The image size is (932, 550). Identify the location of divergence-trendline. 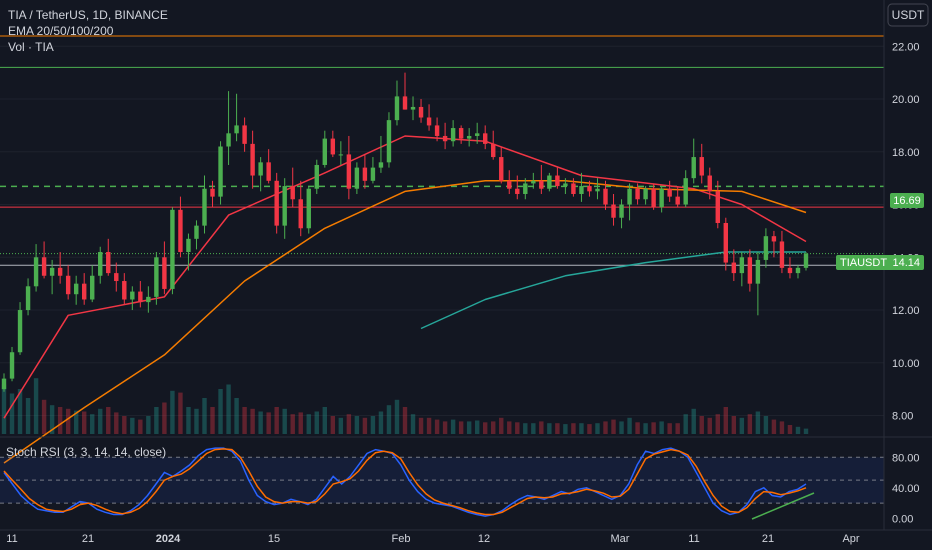
(783, 506).